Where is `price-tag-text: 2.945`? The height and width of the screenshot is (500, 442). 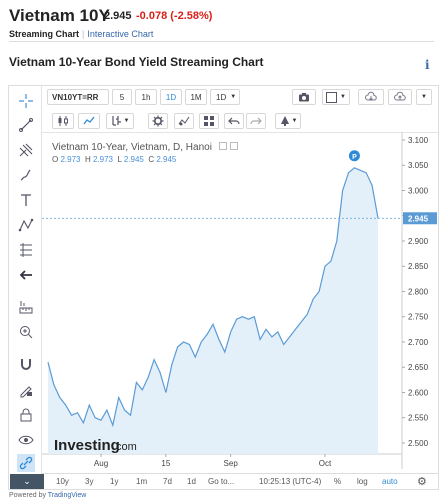 price-tag-text: 2.945 is located at coordinates (418, 218).